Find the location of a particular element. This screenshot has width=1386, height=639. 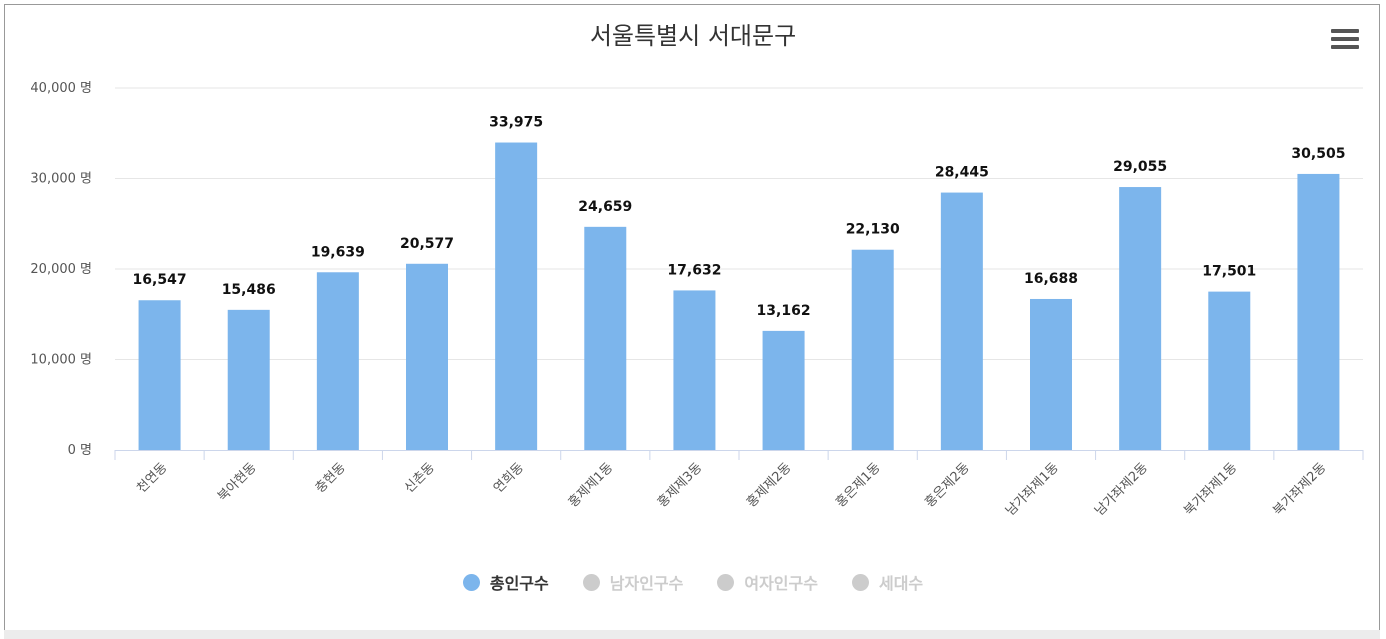

x-tick-label: 신촌동 is located at coordinates (420, 478).